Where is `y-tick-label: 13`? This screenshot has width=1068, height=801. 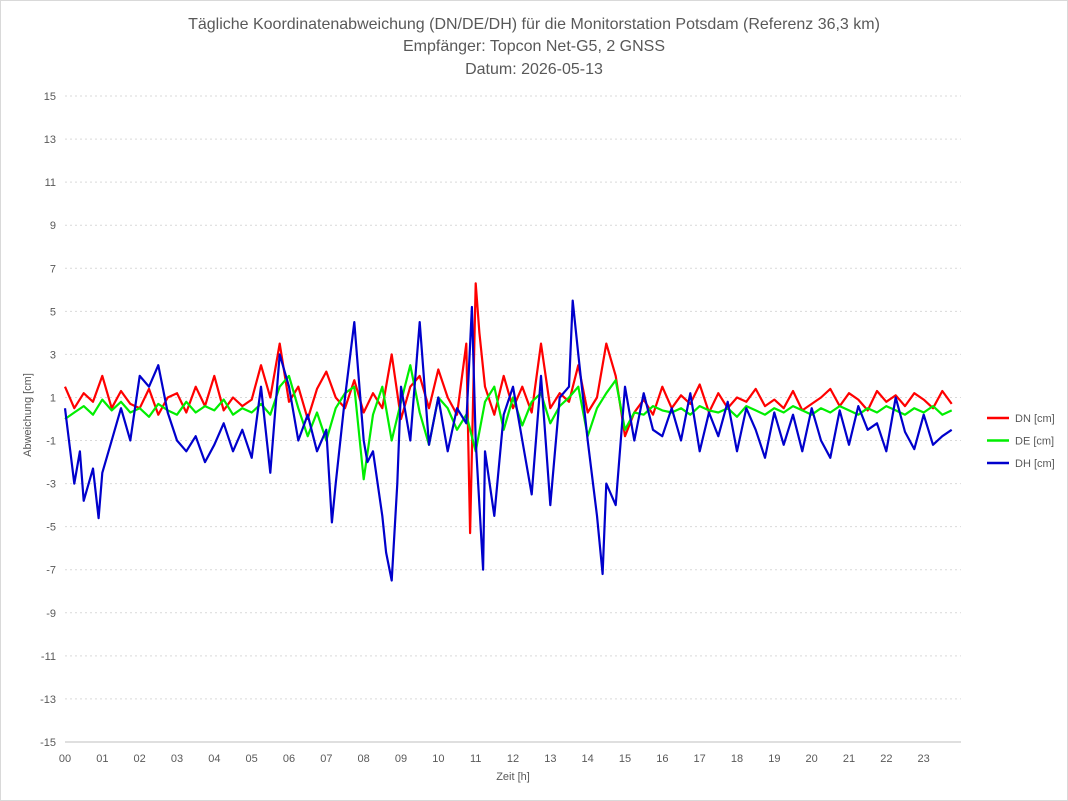 y-tick-label: 13 is located at coordinates (50, 140).